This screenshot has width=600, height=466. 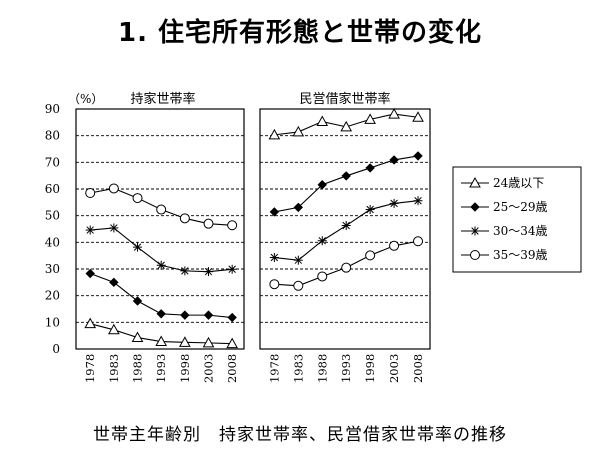 What do you see at coordinates (520, 231) in the screenshot?
I see `legend-label: 30～34歳` at bounding box center [520, 231].